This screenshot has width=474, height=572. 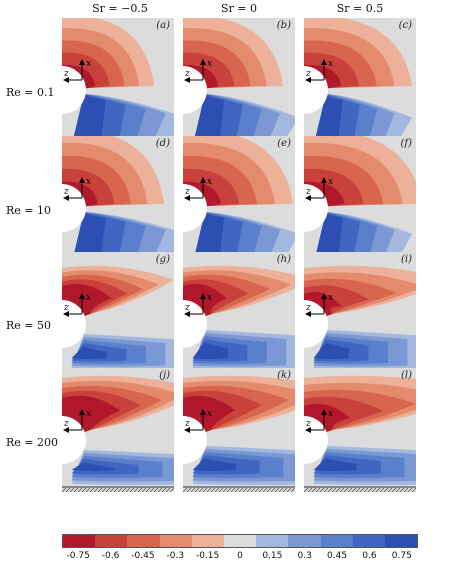 I want to click on contour-panel-i: x z (i), so click(x=360, y=314).